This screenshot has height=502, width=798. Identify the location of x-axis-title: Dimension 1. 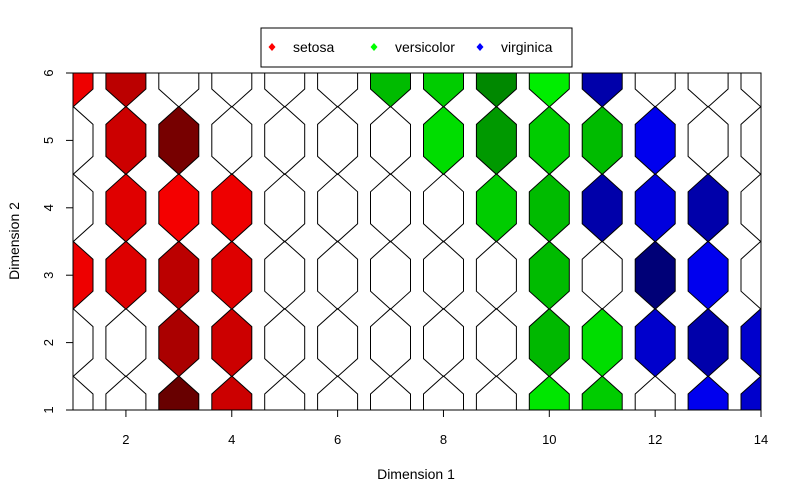
(416, 474).